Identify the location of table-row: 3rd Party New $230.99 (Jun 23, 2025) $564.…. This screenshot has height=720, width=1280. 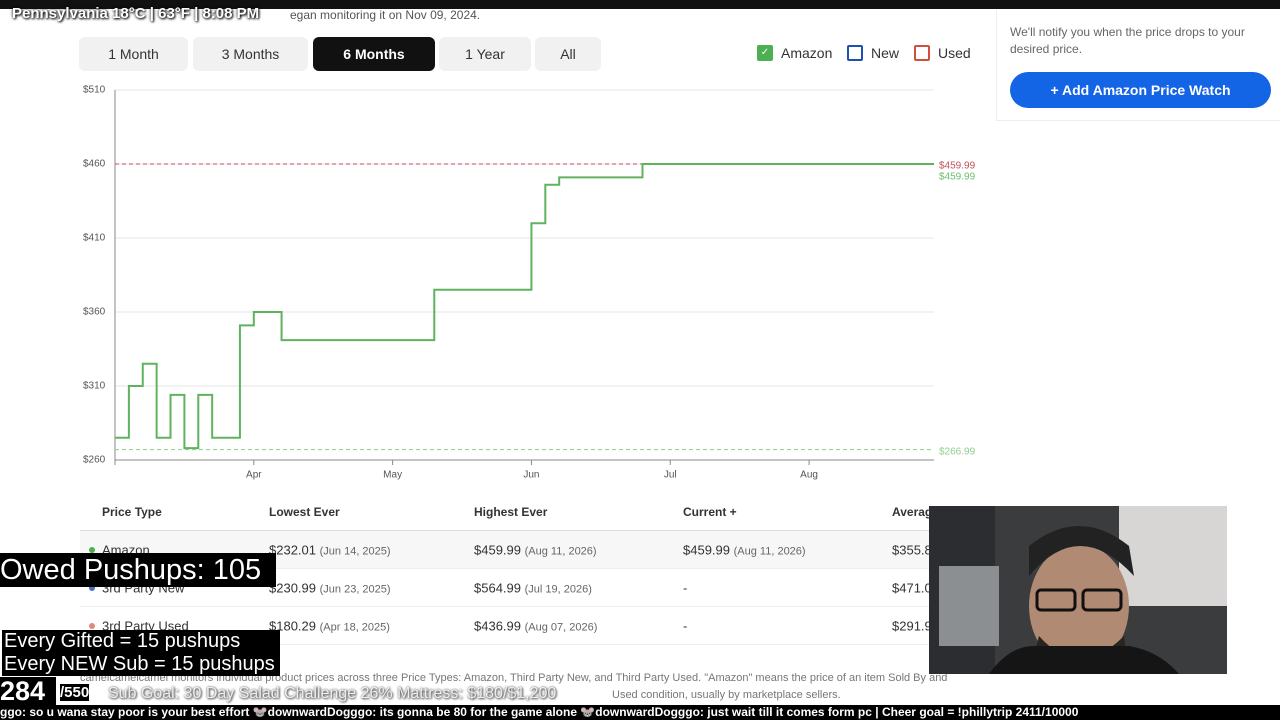
(530, 588).